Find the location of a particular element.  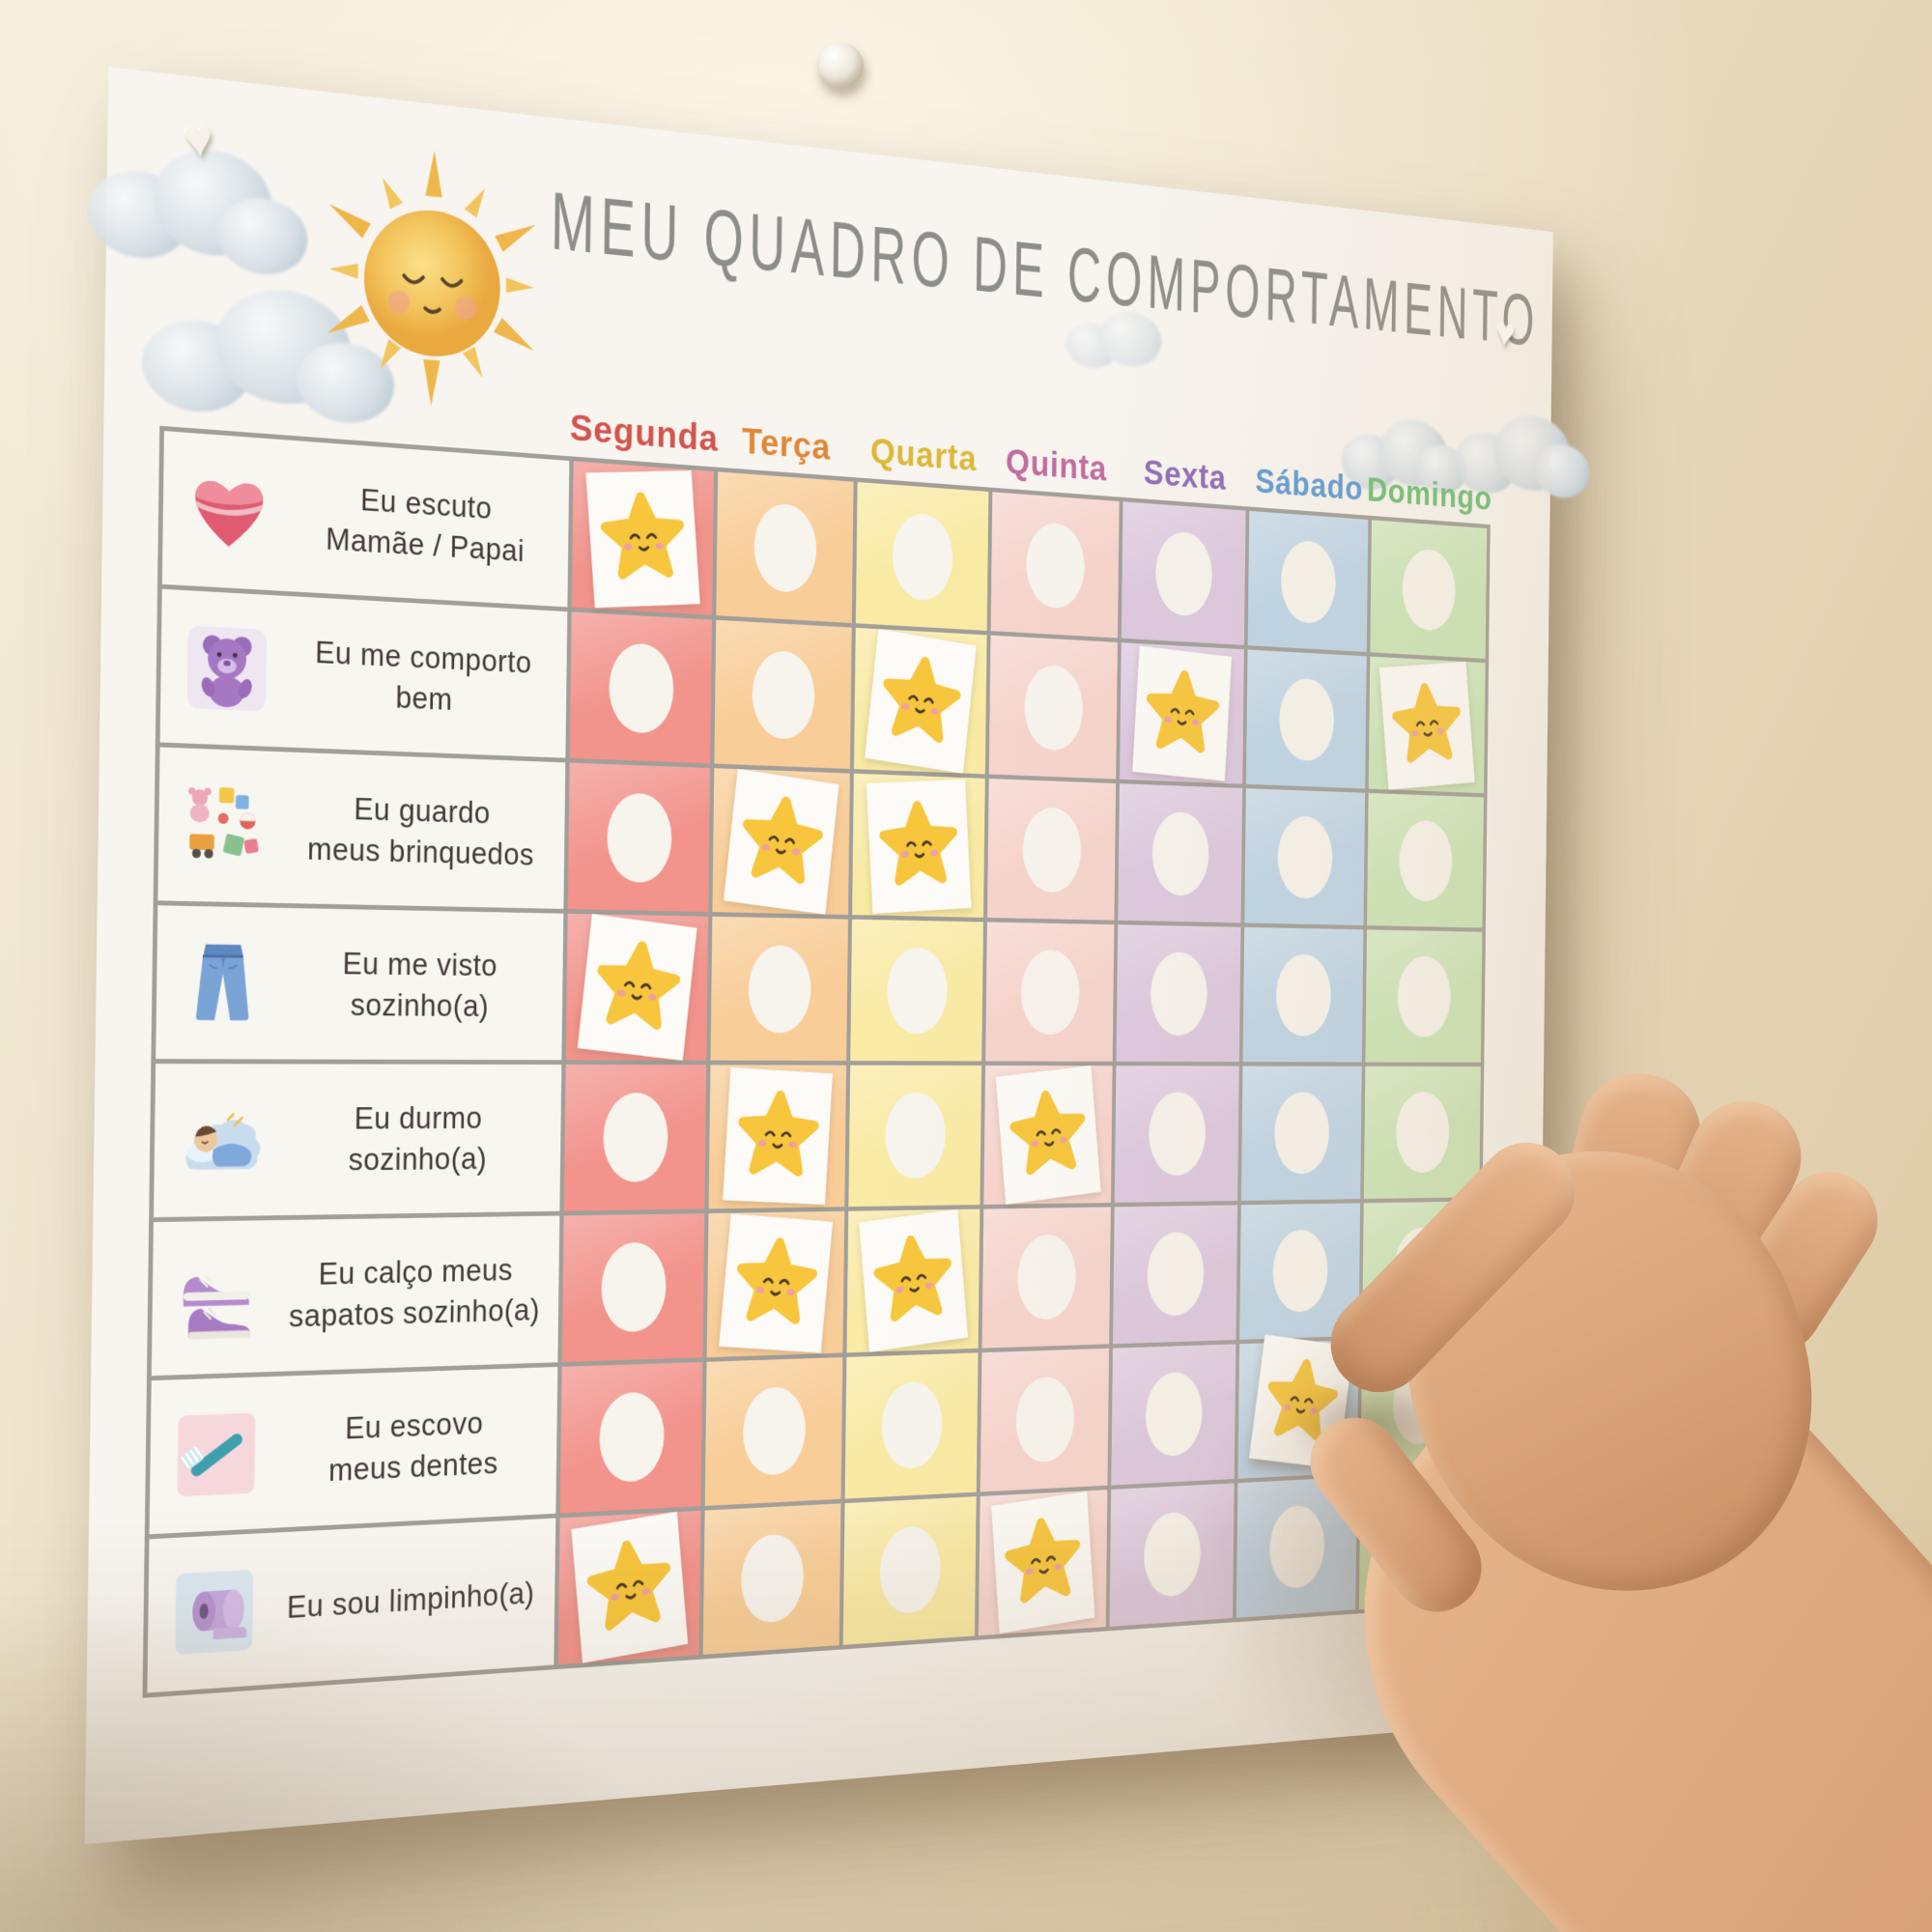

day-cell-quarta-row5 is located at coordinates (915, 1136).